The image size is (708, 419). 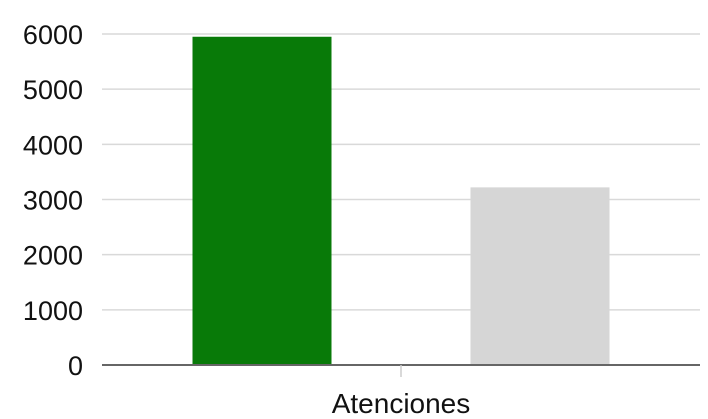 I want to click on y-tick-label-5: 5000, so click(x=53, y=90).